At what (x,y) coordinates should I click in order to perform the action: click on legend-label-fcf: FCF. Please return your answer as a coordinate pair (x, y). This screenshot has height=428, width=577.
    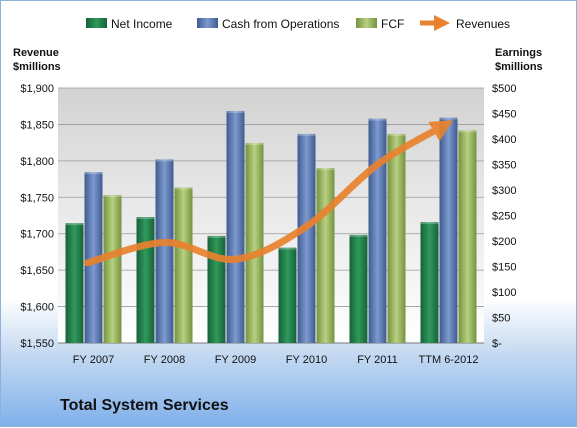
    Looking at the image, I should click on (392, 24).